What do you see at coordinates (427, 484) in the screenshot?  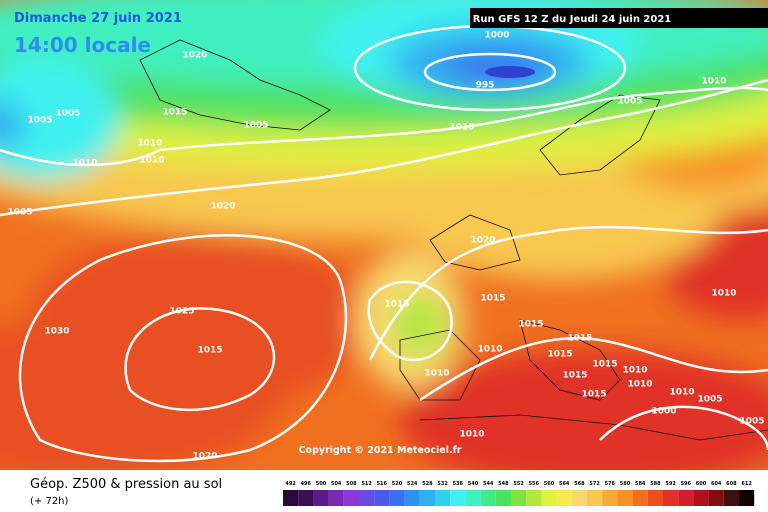 I see `scale-label: 528` at bounding box center [427, 484].